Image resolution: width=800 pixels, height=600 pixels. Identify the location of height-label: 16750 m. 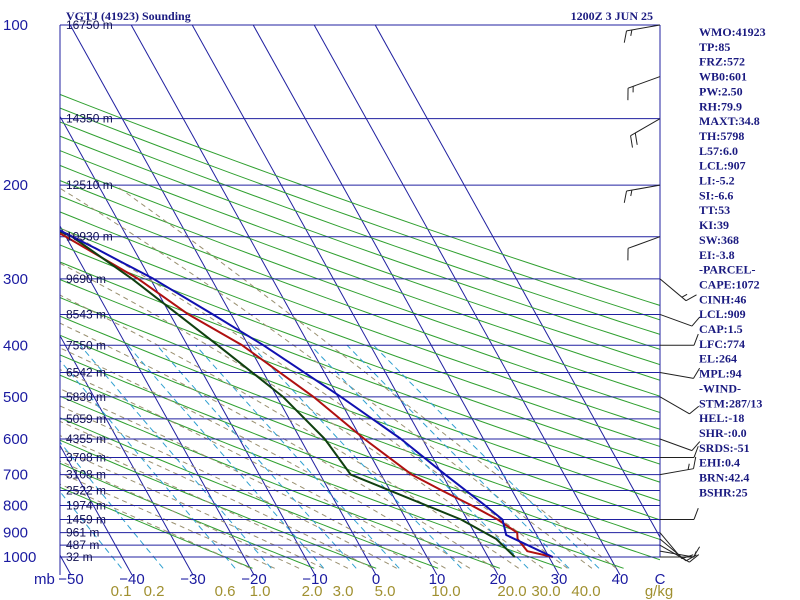
(89, 25).